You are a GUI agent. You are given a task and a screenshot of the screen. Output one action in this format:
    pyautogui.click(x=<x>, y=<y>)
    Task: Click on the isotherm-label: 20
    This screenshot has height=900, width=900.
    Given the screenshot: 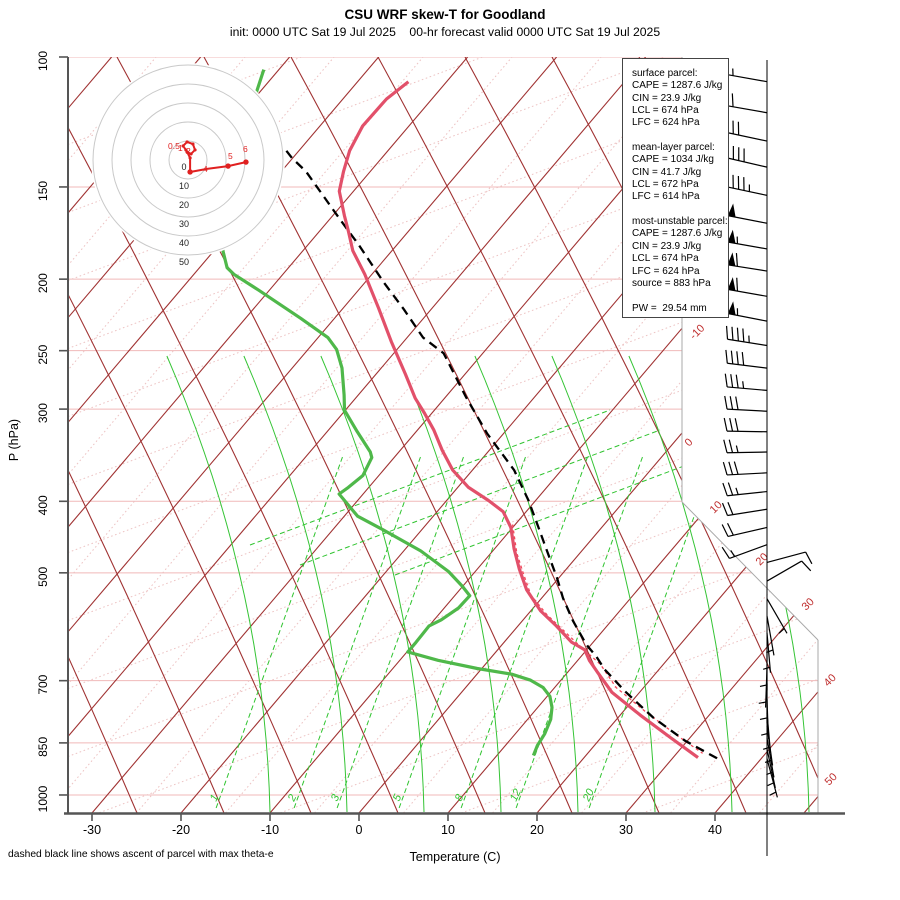 What is the action you would take?
    pyautogui.click(x=762, y=559)
    